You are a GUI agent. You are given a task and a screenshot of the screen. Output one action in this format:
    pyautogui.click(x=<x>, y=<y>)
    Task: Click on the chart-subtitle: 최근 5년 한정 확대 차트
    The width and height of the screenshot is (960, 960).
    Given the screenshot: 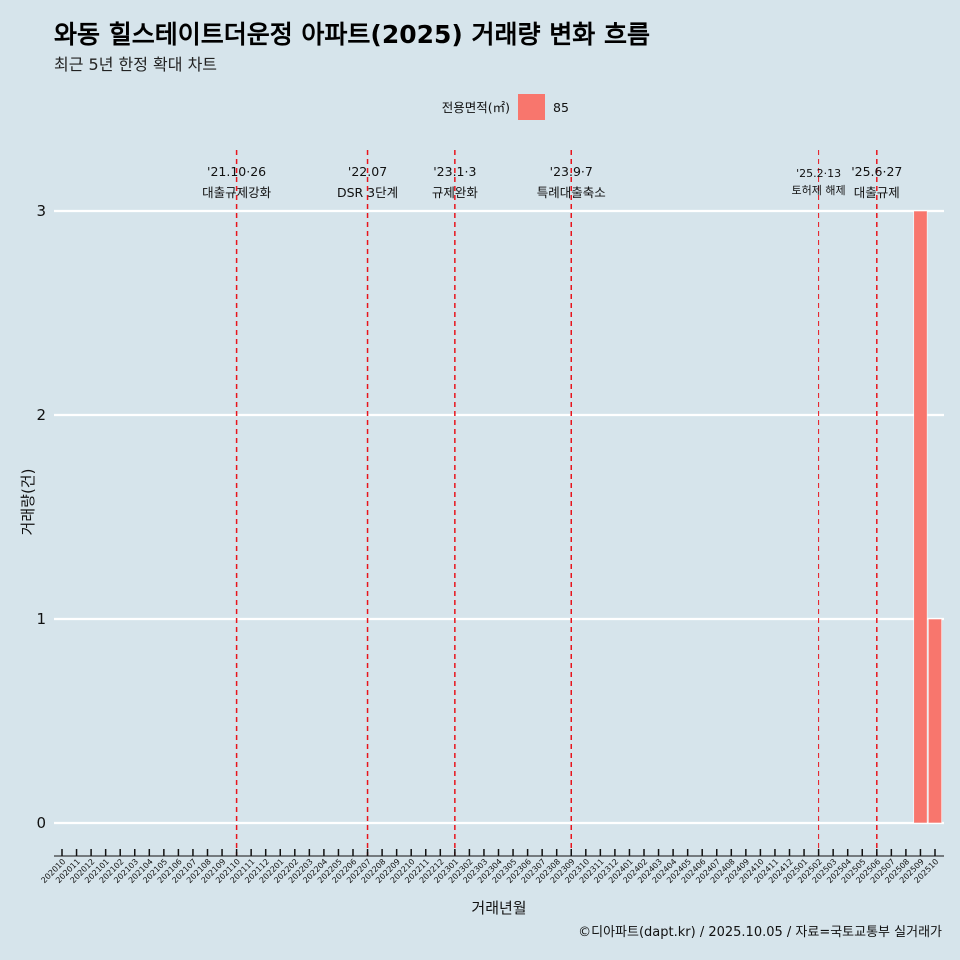 What is the action you would take?
    pyautogui.click(x=135, y=64)
    